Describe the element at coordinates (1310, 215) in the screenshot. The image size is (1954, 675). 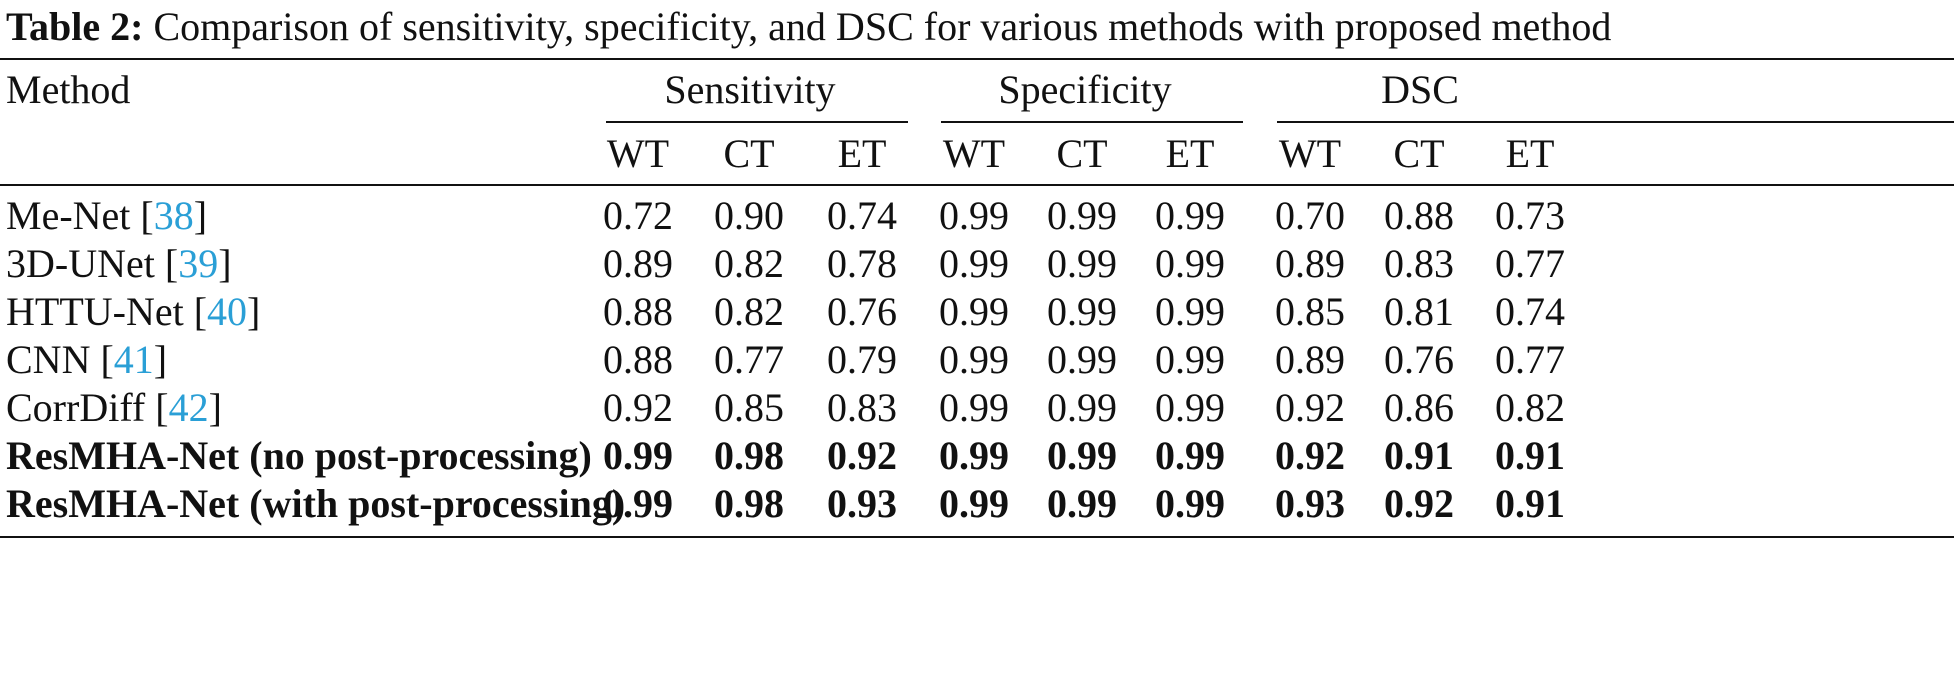
I see `value-cell: 0.70` at that location.